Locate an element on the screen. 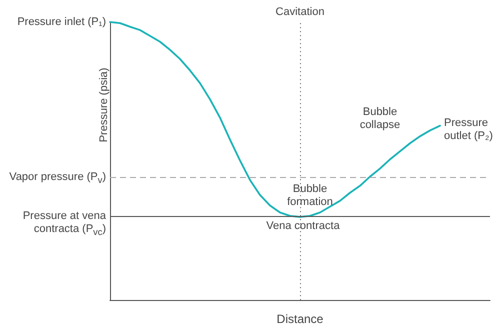 The image size is (500, 330). annotation: Bubble formation is located at coordinates (310, 195).